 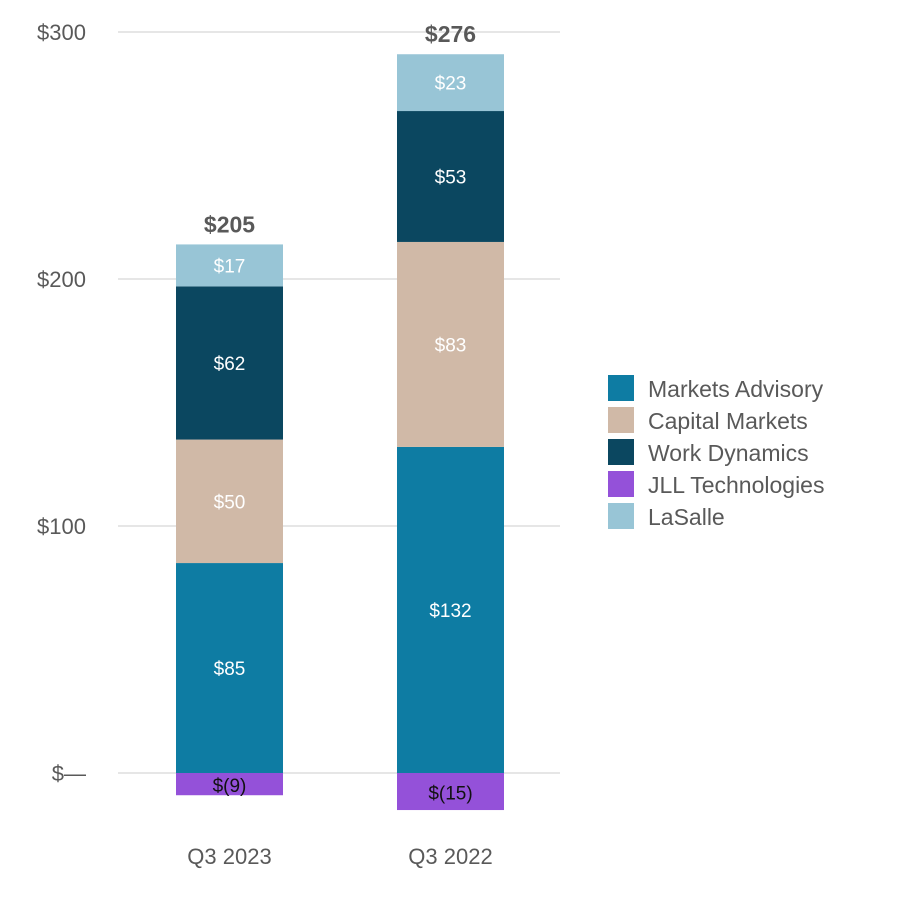 I want to click on y-tick-label: $—, so click(x=69, y=773).